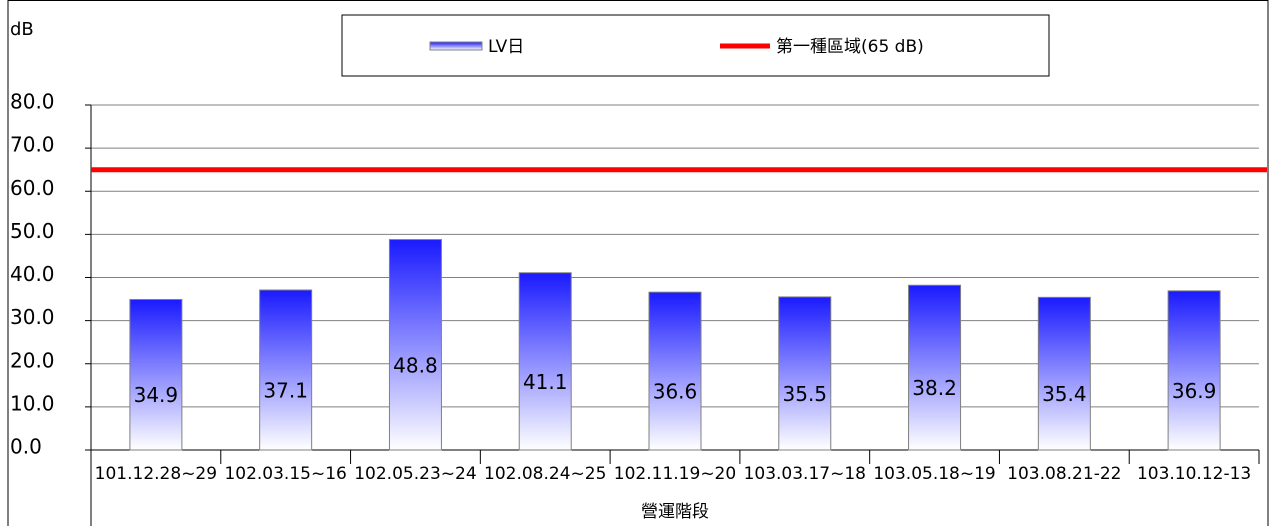  I want to click on x-tick-label: 103.03.17~18, so click(805, 474).